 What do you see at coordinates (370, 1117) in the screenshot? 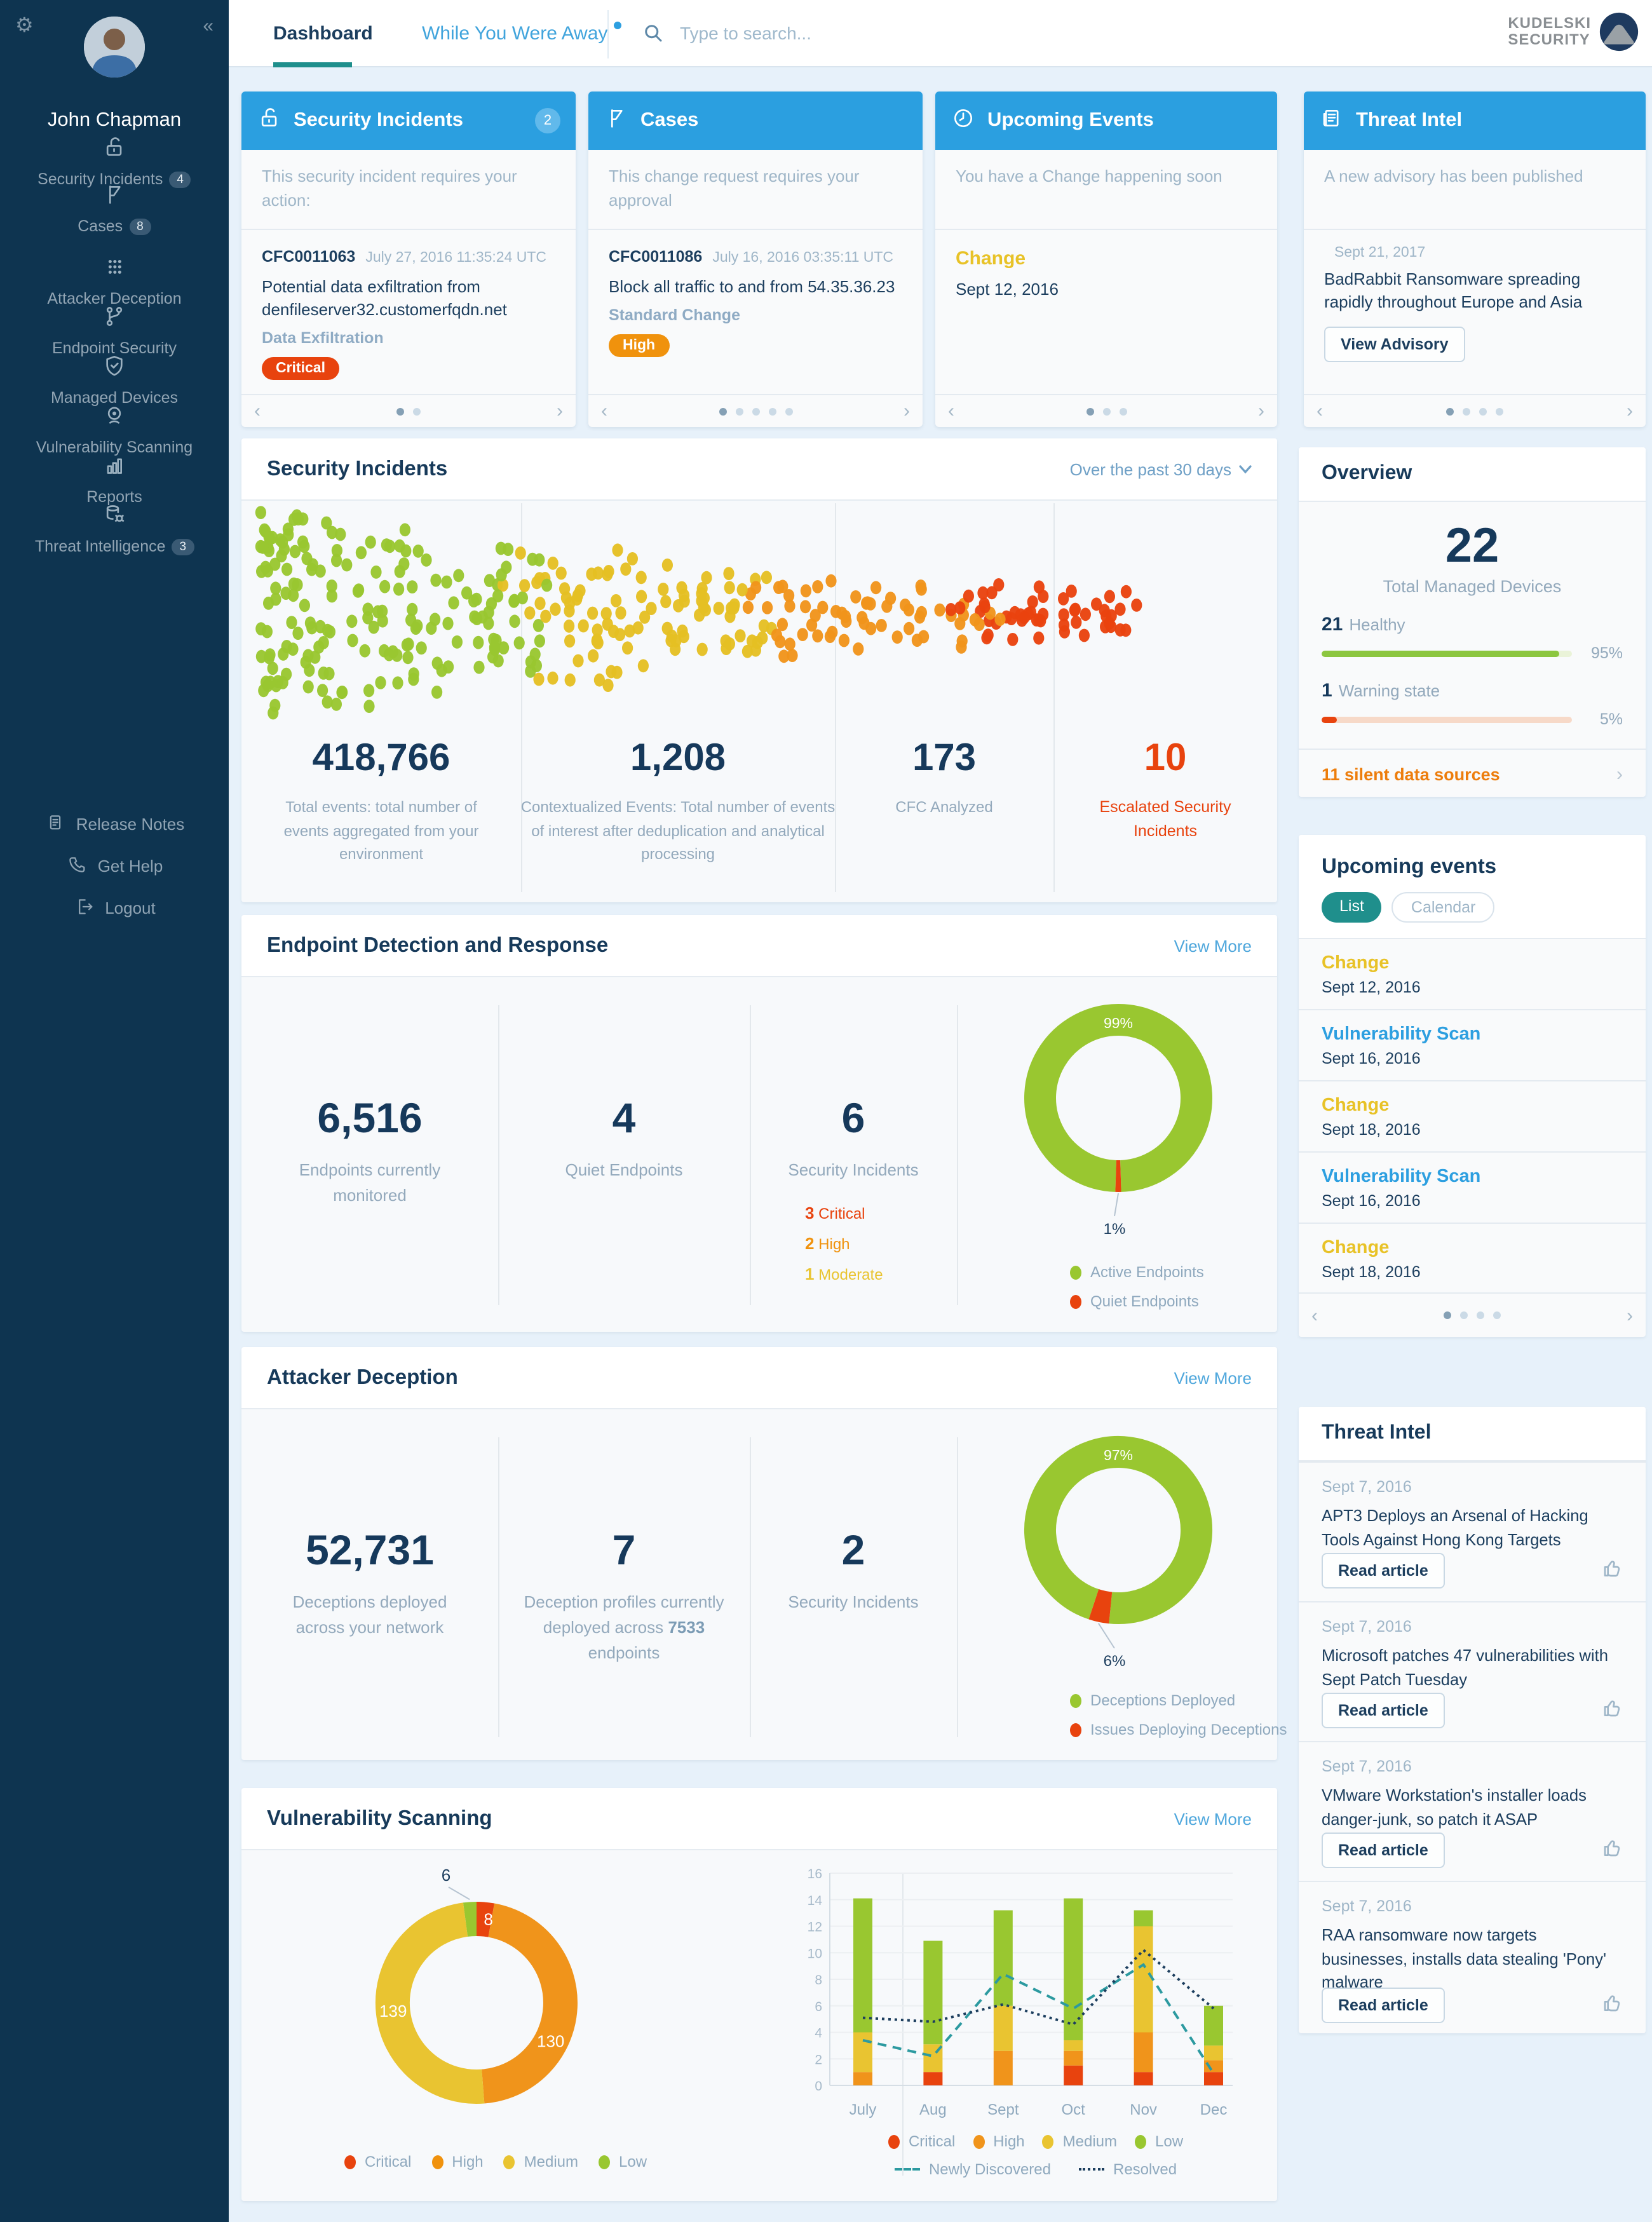
I see `stat-value-1: 6,516` at bounding box center [370, 1117].